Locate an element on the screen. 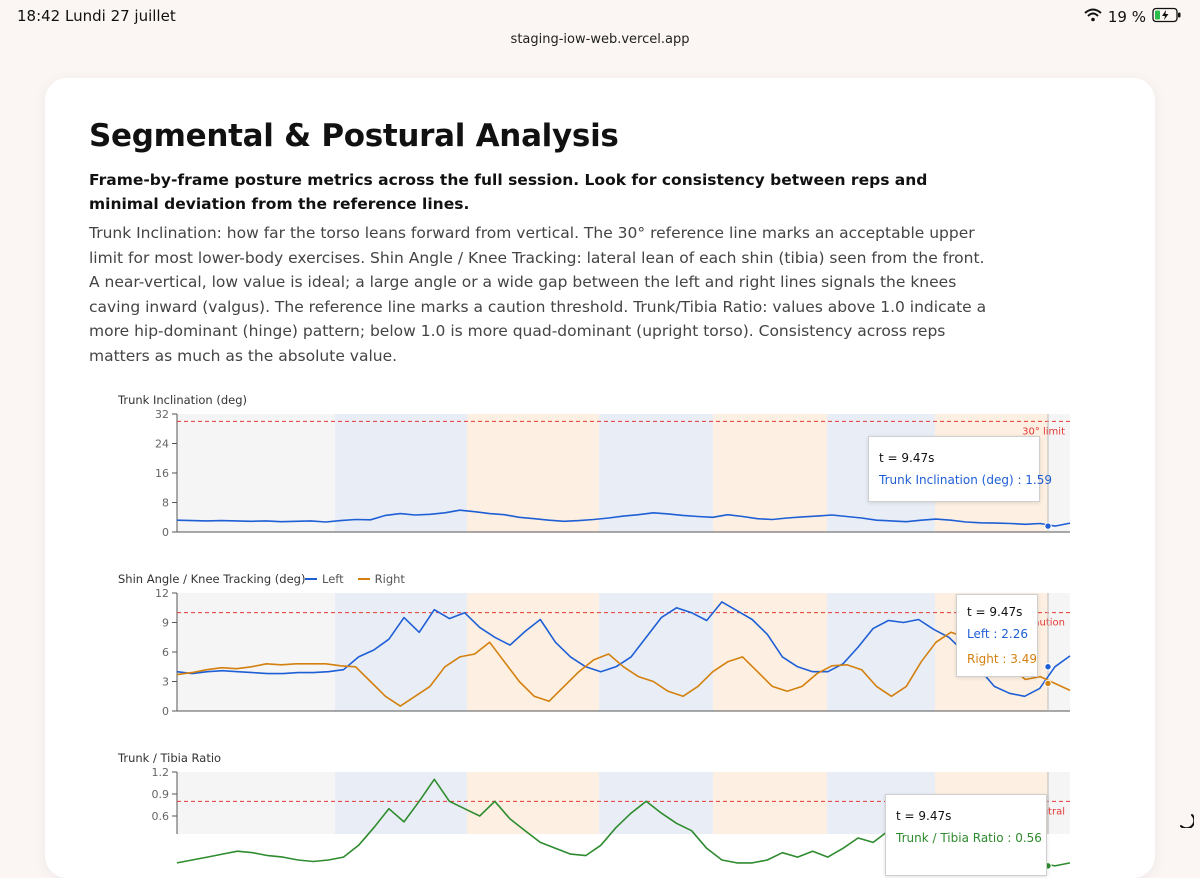 This screenshot has width=1200, height=878. page-title: Segmental & Postural Analysis is located at coordinates (354, 136).